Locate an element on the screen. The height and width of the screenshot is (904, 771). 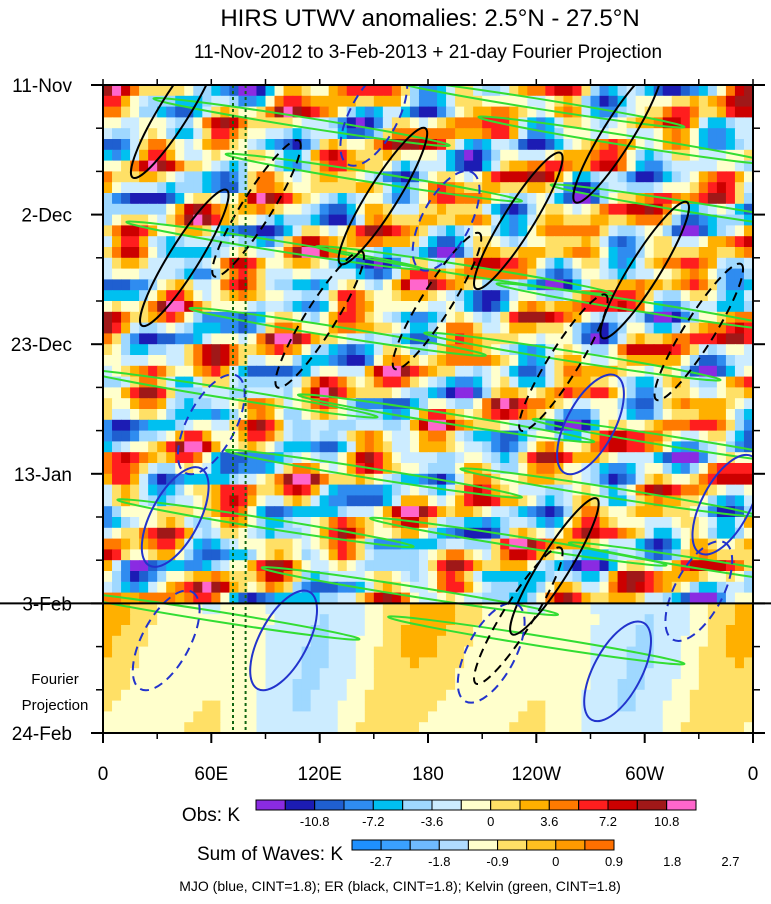
colorbar-swatch is located at coordinates (366, 845).